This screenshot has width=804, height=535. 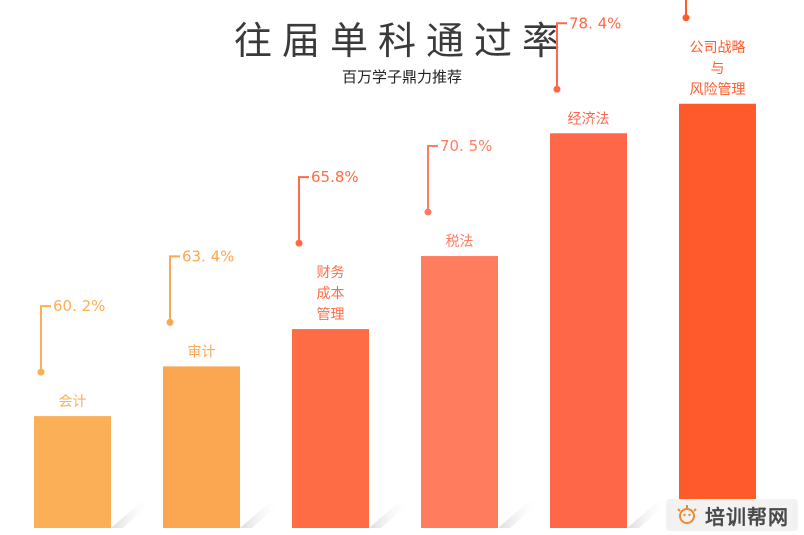 What do you see at coordinates (747, 516) in the screenshot?
I see `watermark-text: 培训帮网` at bounding box center [747, 516].